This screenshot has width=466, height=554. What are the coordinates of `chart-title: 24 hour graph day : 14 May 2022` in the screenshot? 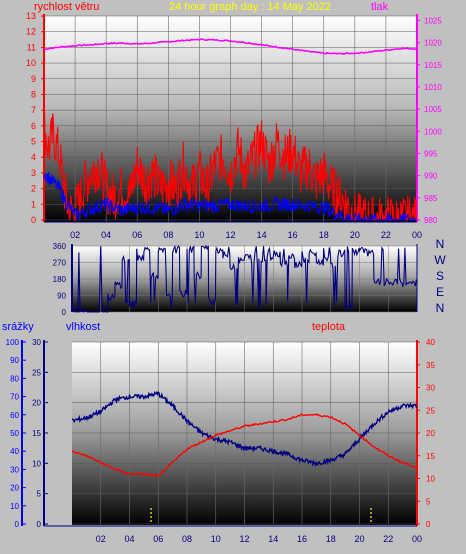 It's located at (250, 7).